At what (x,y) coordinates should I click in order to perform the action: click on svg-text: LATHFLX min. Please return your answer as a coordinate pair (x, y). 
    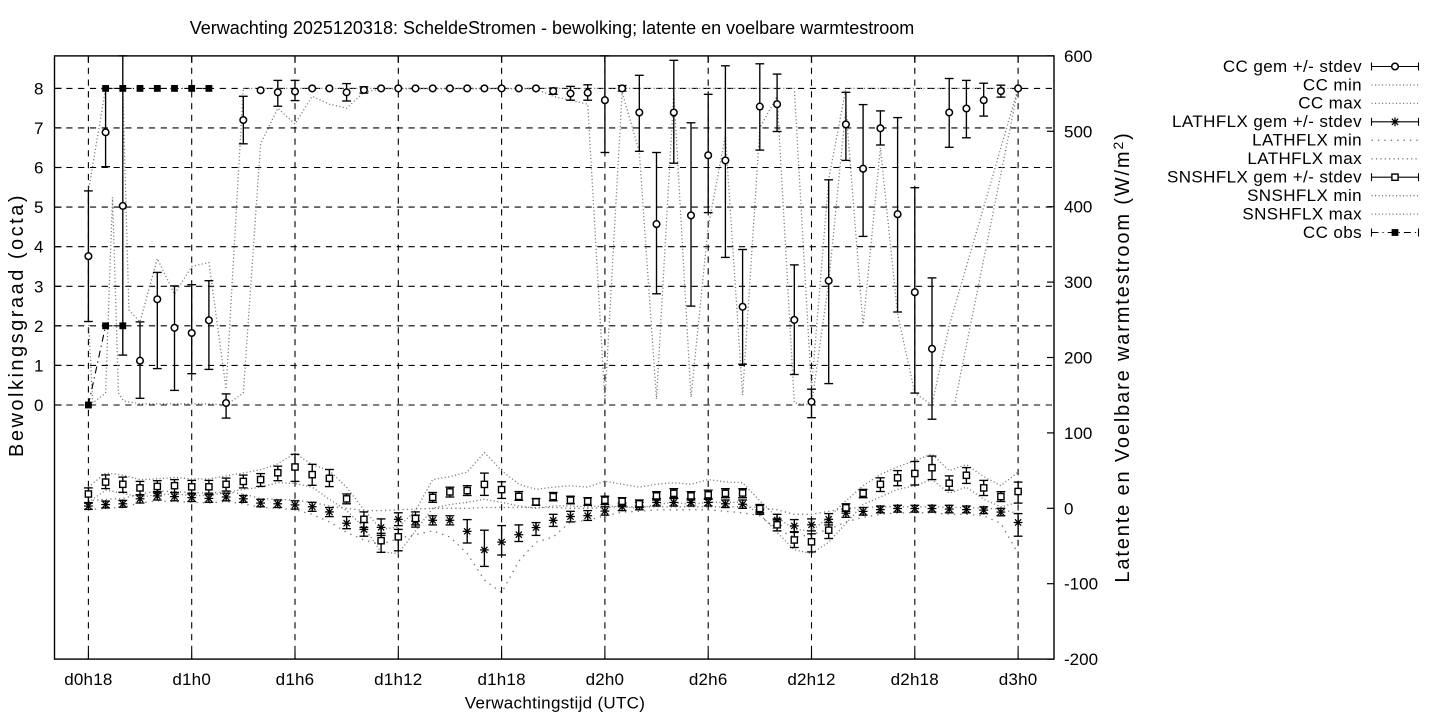
    Looking at the image, I should click on (1307, 140).